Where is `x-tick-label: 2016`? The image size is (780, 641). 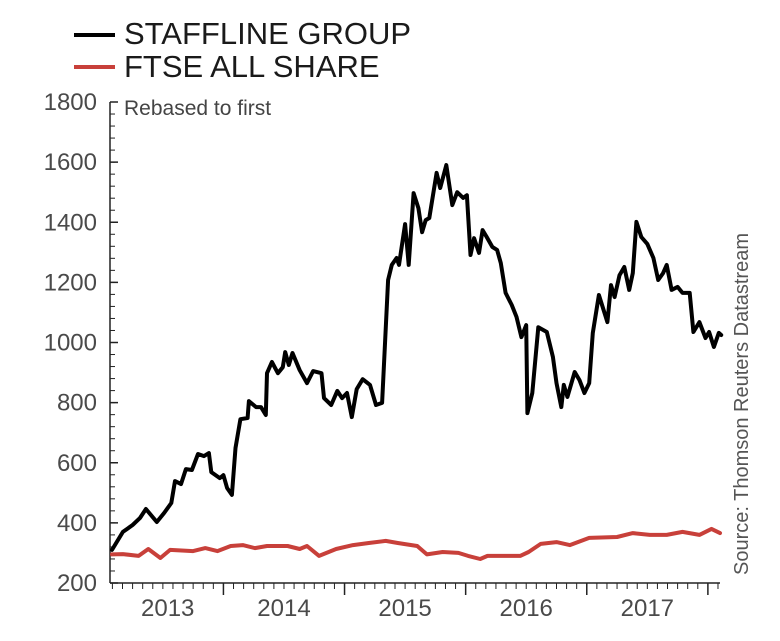 x-tick-label: 2016 is located at coordinates (526, 608).